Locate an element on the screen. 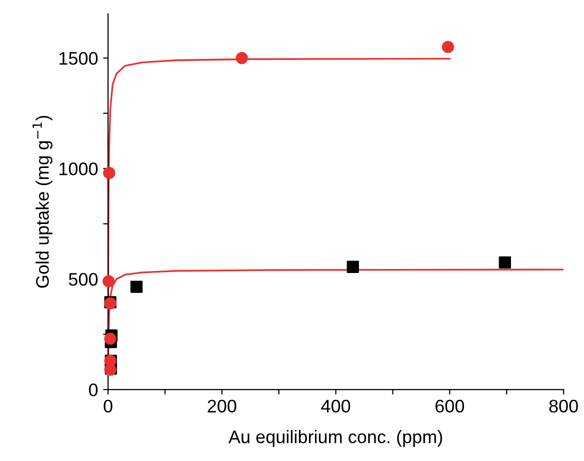 The height and width of the screenshot is (461, 584). x-axis-title: Au equilibrium conc. (ppm) is located at coordinates (335, 438).